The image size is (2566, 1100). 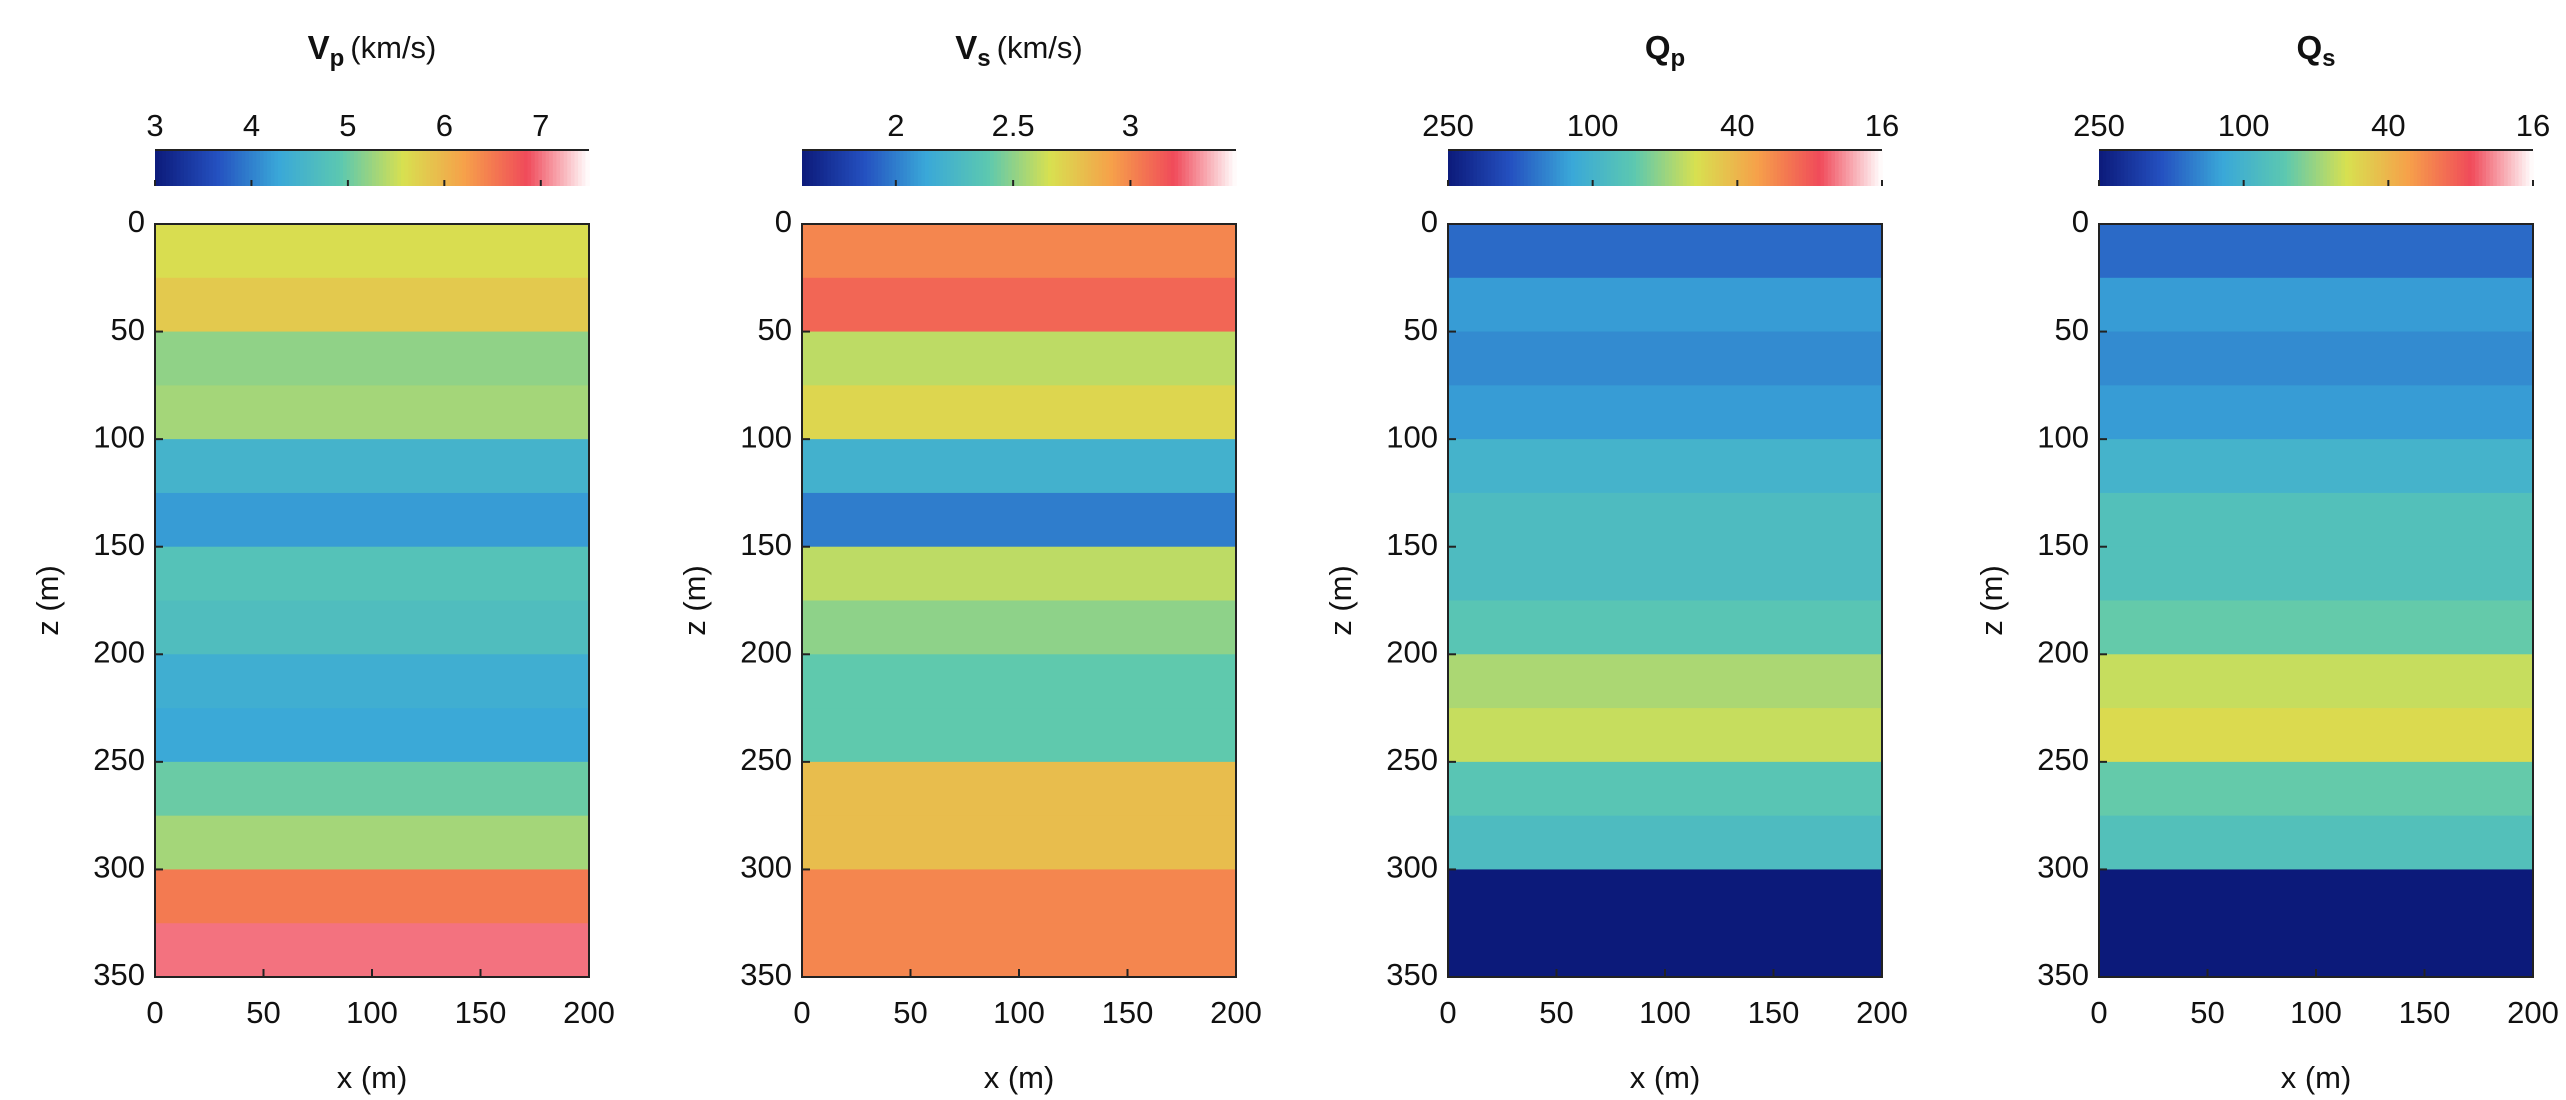 I want to click on x-tick-label: 0, so click(x=1447, y=1012).